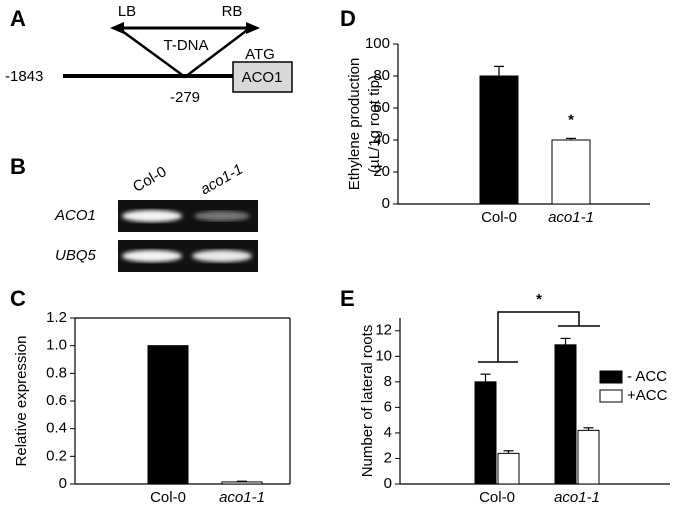 The height and width of the screenshot is (518, 681). What do you see at coordinates (56, 372) in the screenshot?
I see `y-tick-label: 0.8` at bounding box center [56, 372].